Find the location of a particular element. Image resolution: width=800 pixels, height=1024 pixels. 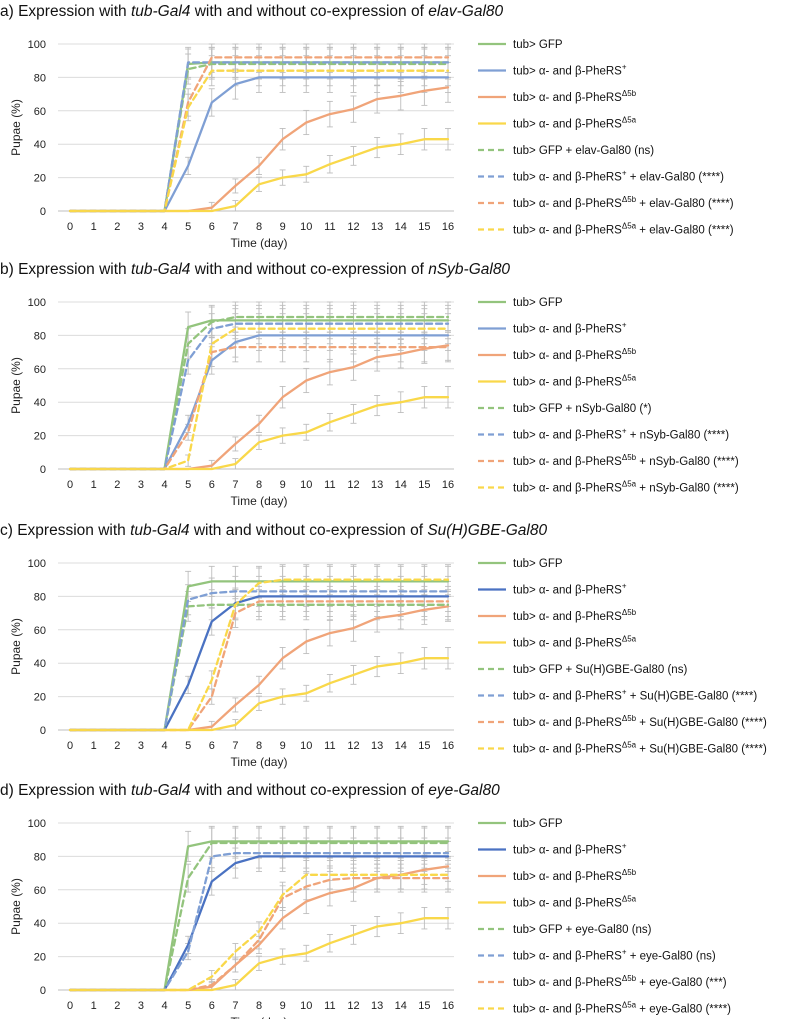

legend-label: tub> α- and β-PheRSΔ5b + eye-Gal80 (***) is located at coordinates (620, 981).